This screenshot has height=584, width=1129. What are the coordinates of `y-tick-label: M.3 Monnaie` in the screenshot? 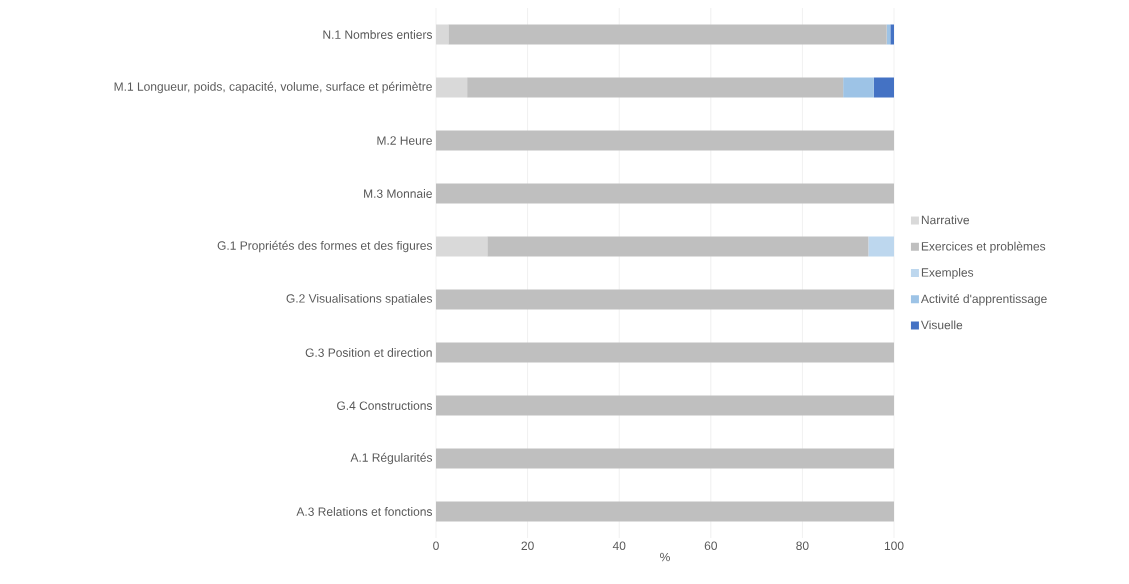 It's located at (398, 193).